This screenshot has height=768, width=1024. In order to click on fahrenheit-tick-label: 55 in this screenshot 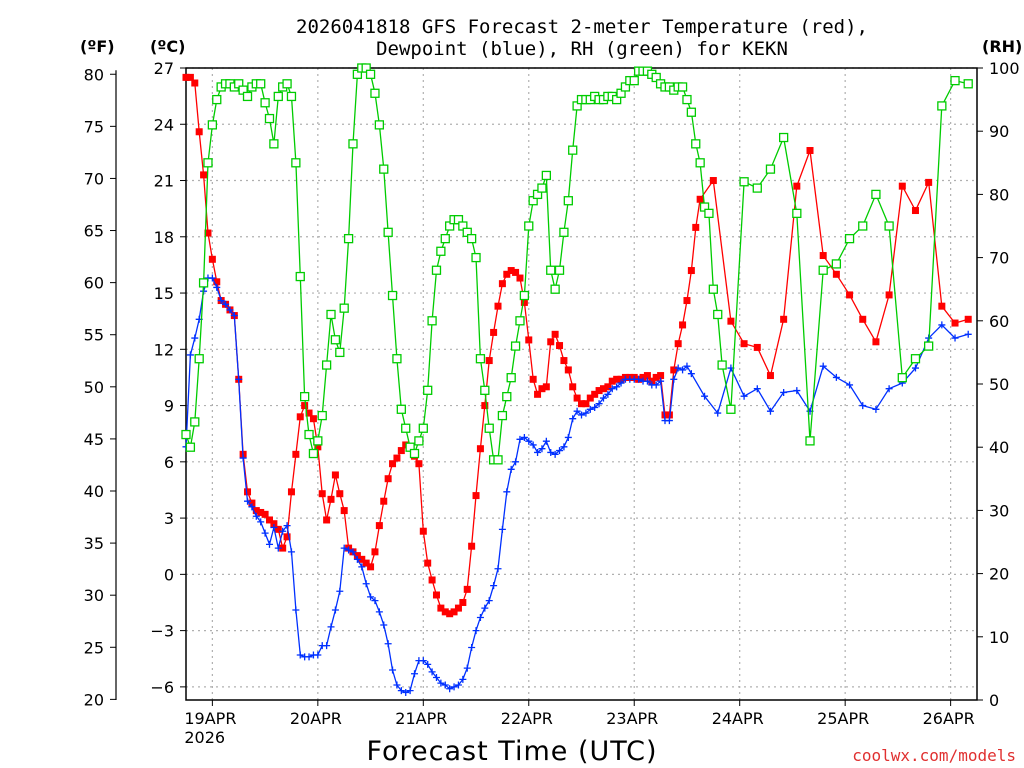, I will do `click(94, 335)`.